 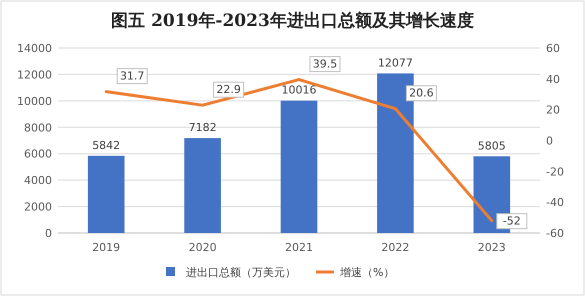 What do you see at coordinates (38, 207) in the screenshot?
I see `y-tick-label: 2000` at bounding box center [38, 207].